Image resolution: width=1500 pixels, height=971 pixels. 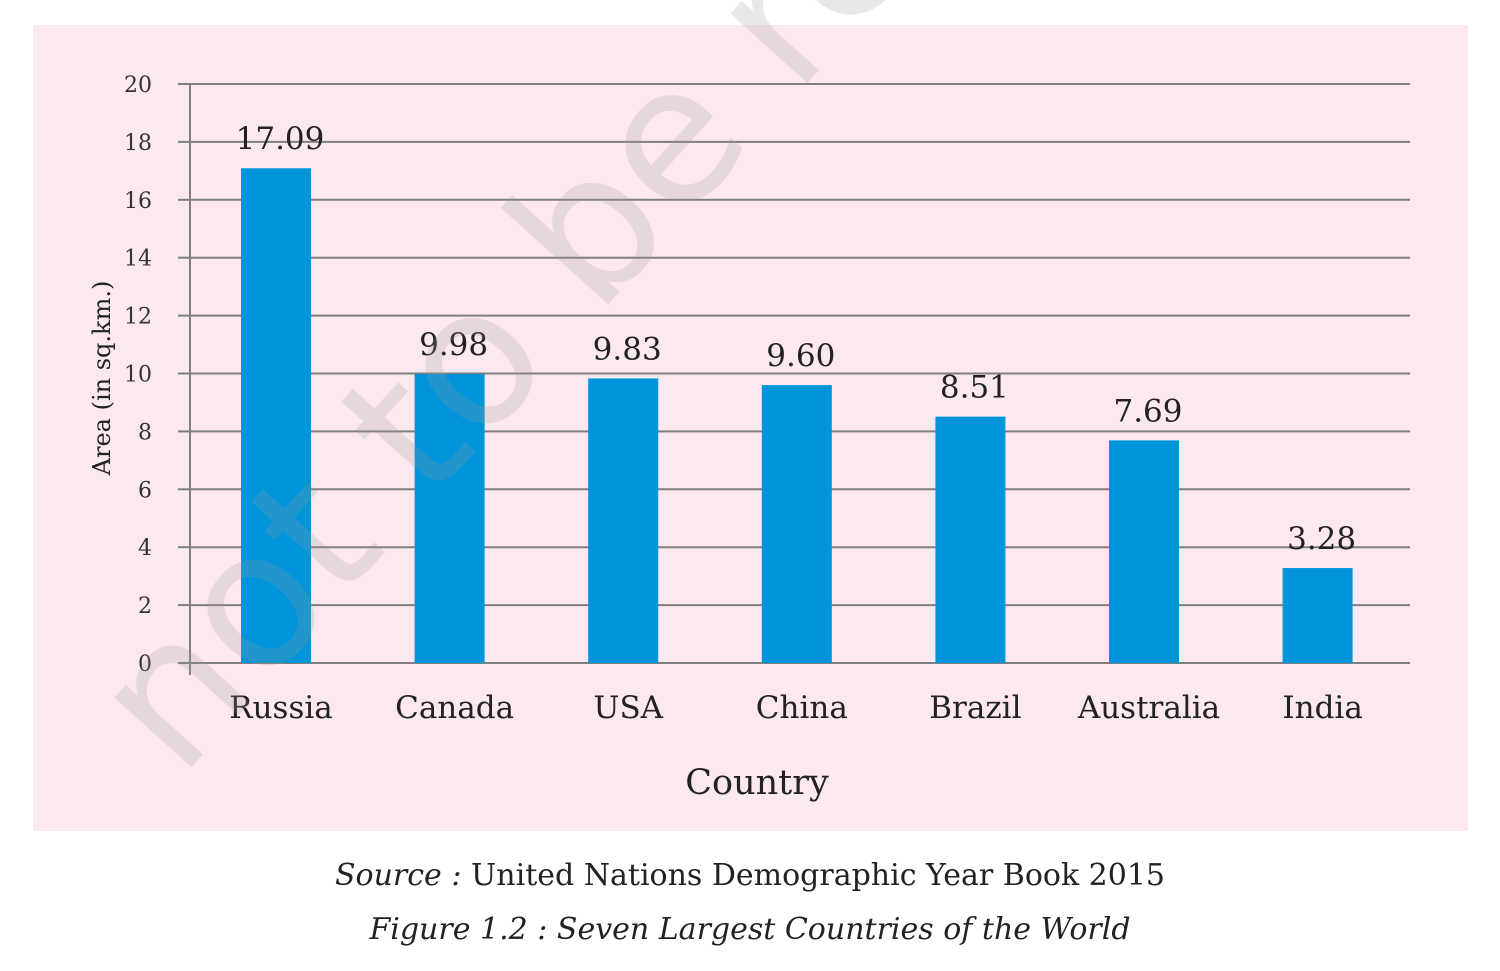 What do you see at coordinates (623, 520) in the screenshot?
I see `bar-usa` at bounding box center [623, 520].